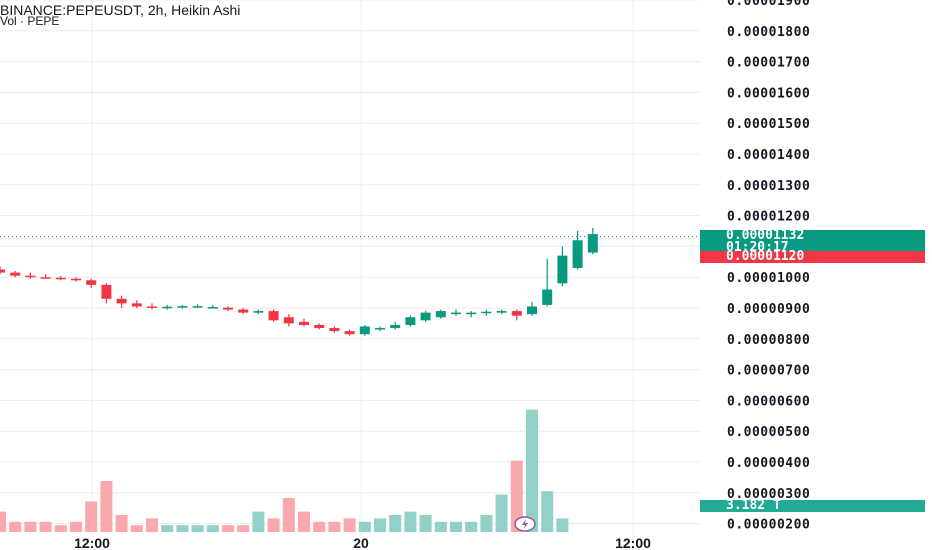 This screenshot has width=932, height=550. I want to click on bar-countdown: 01:20:17, so click(757, 247).